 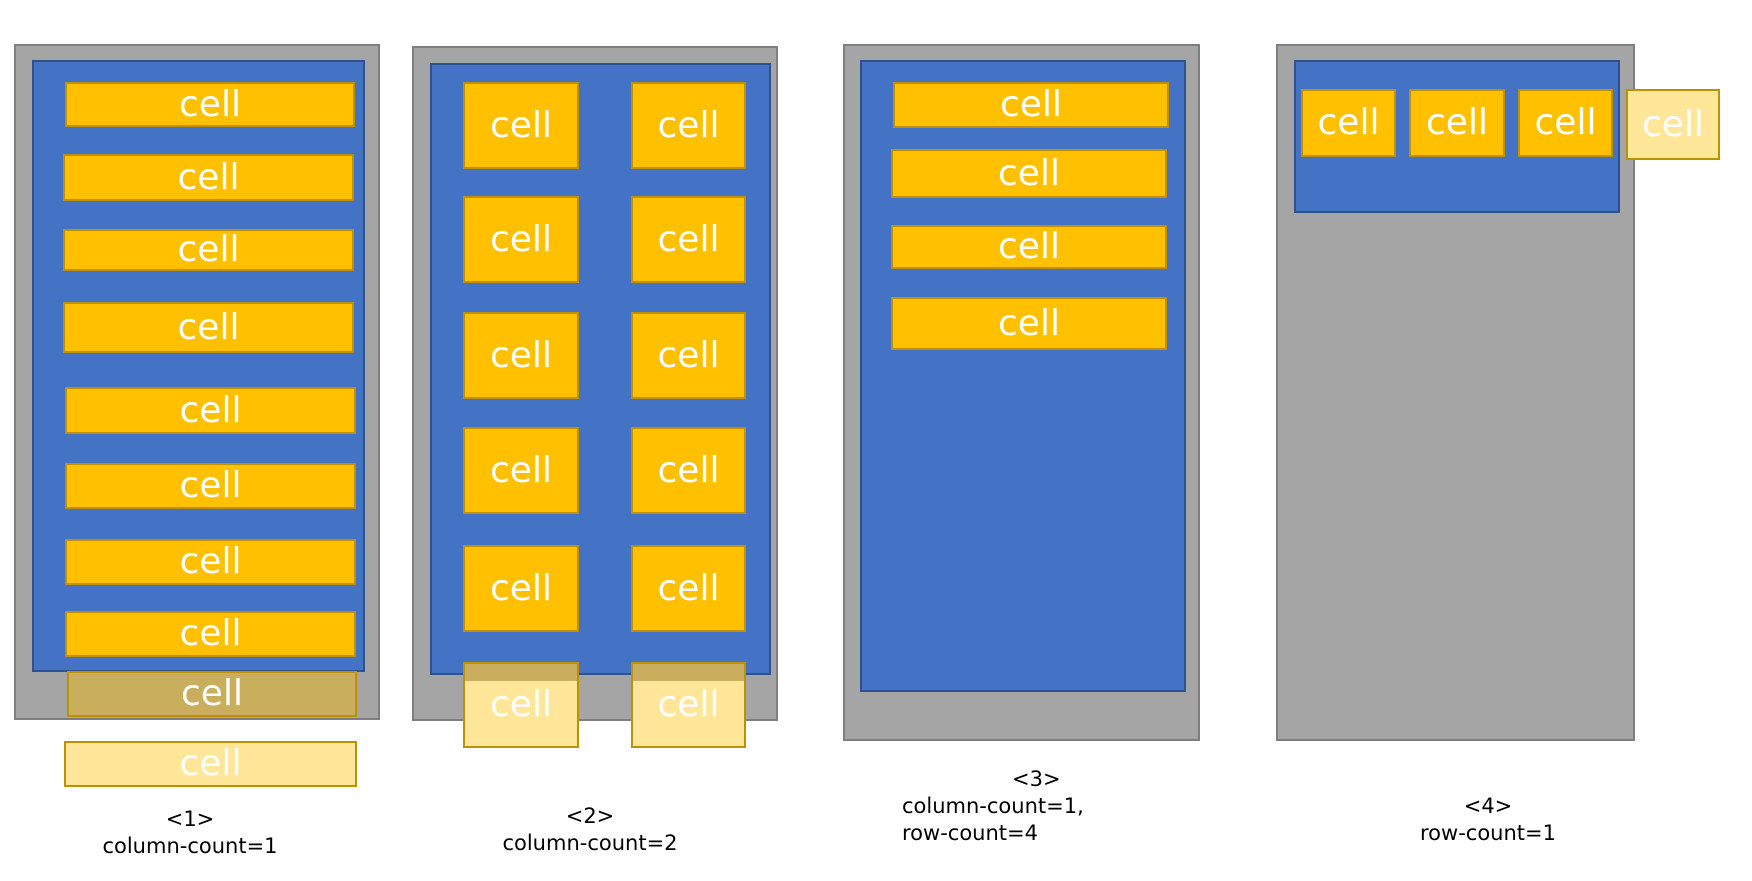 I want to click on diagram-1-caption: <1> column-count=1, so click(x=190, y=833).